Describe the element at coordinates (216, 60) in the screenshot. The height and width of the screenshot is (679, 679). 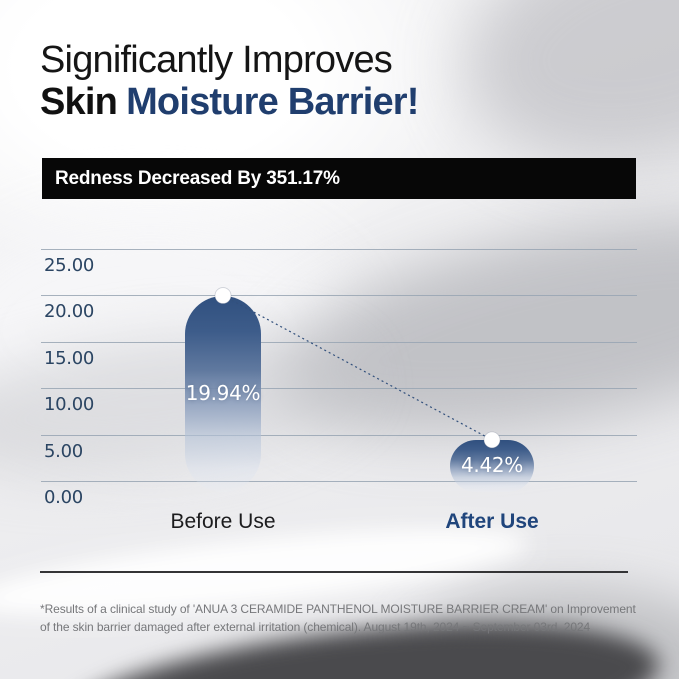
I see `title-line-1: Significantly Improves` at that location.